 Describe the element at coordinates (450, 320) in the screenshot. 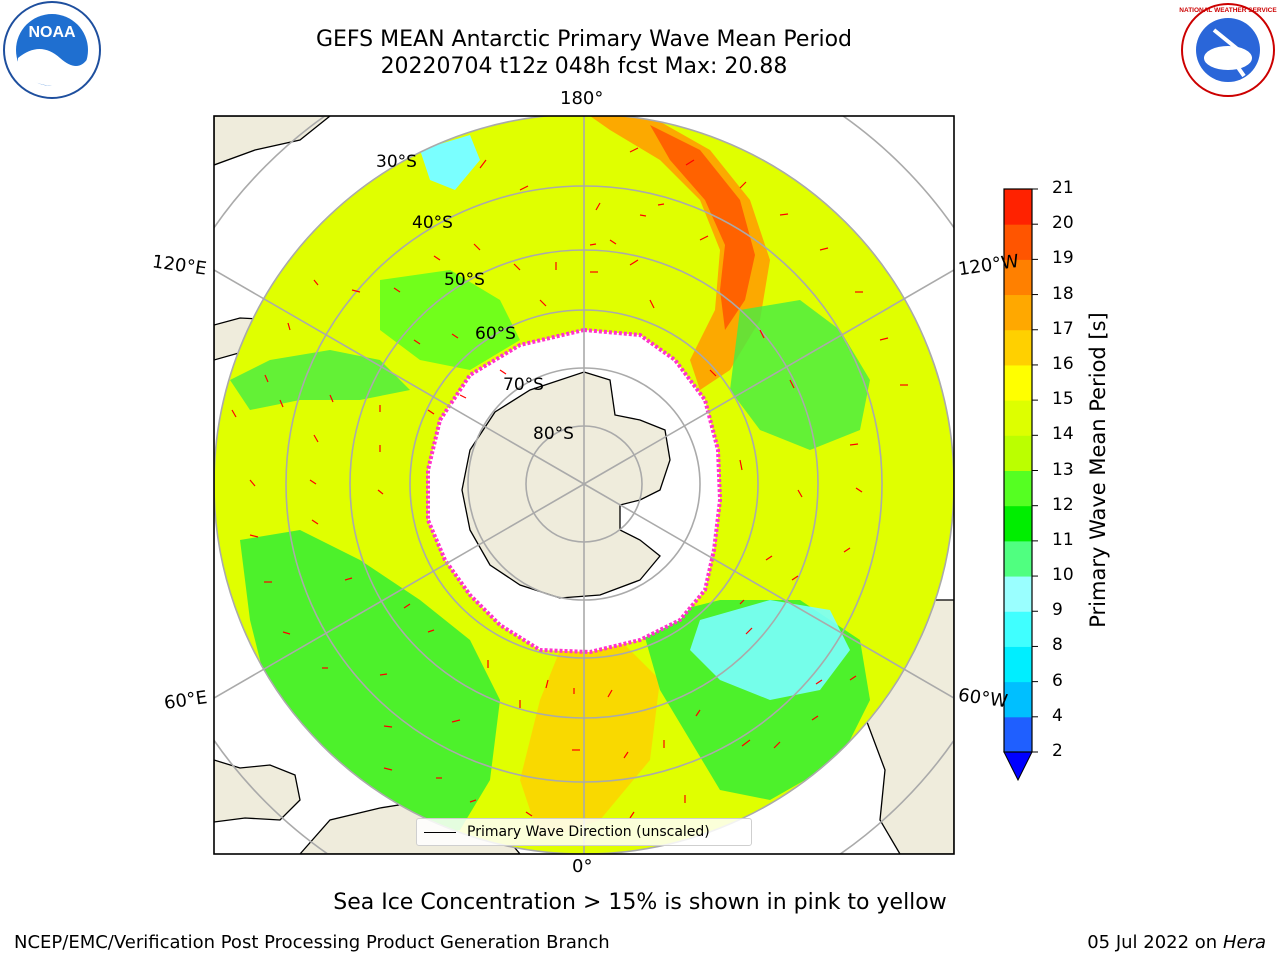

I see `green-north-band` at that location.